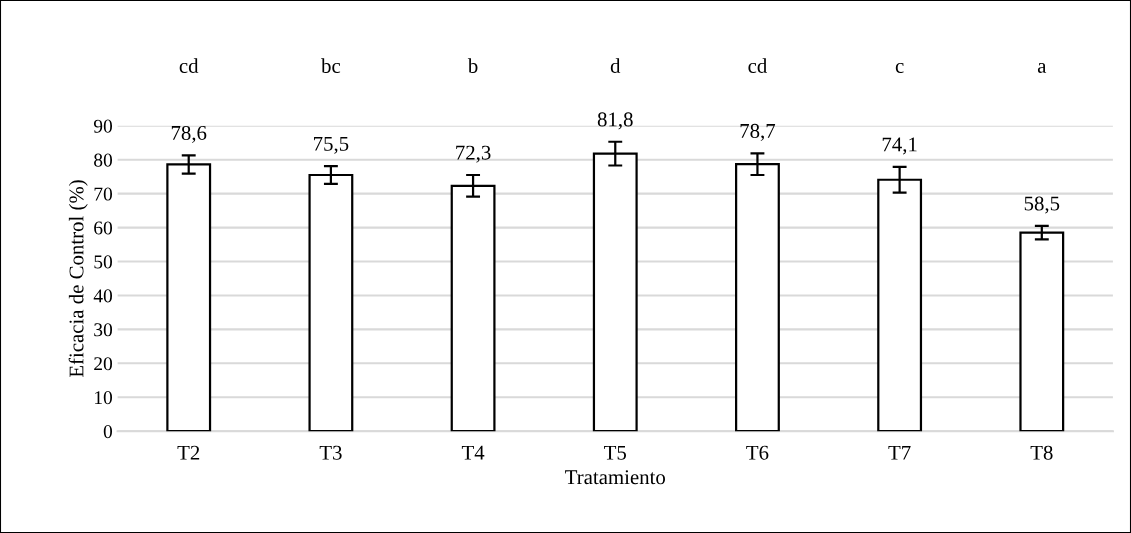  Describe the element at coordinates (899, 452) in the screenshot. I see `x-tick-label: T7` at that location.